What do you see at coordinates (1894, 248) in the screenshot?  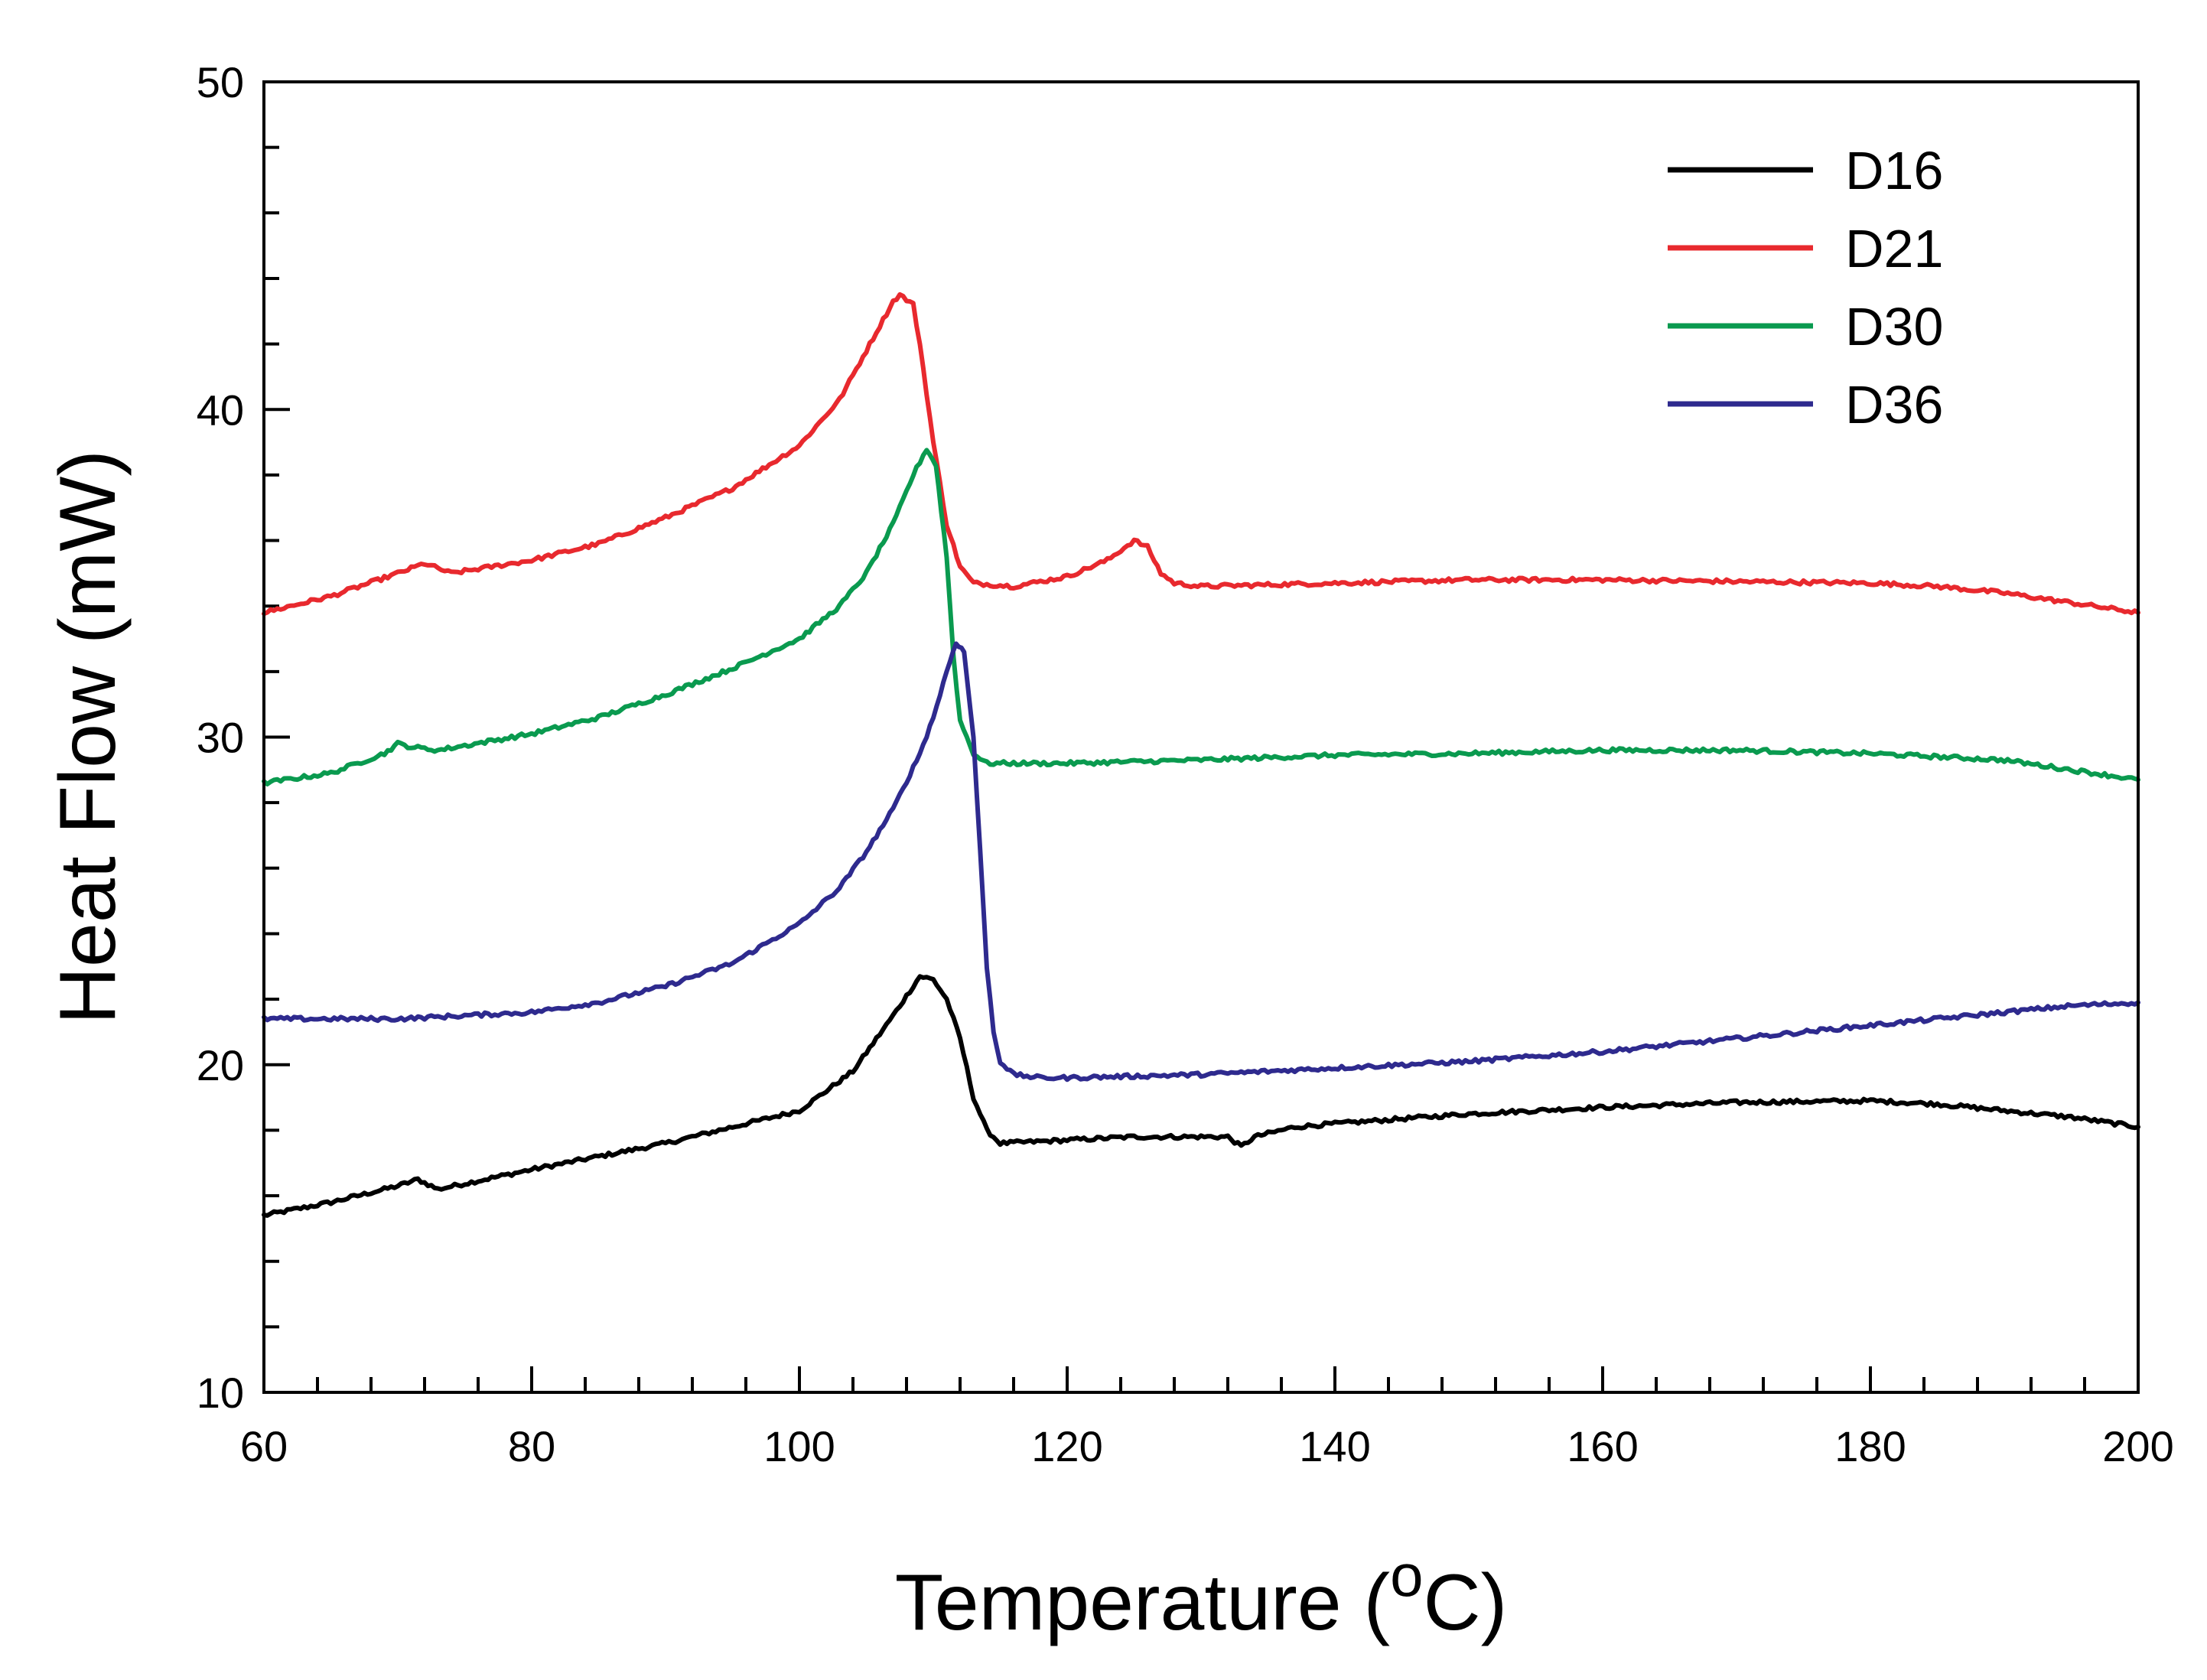 I see `legend-label-d21: D21` at bounding box center [1894, 248].